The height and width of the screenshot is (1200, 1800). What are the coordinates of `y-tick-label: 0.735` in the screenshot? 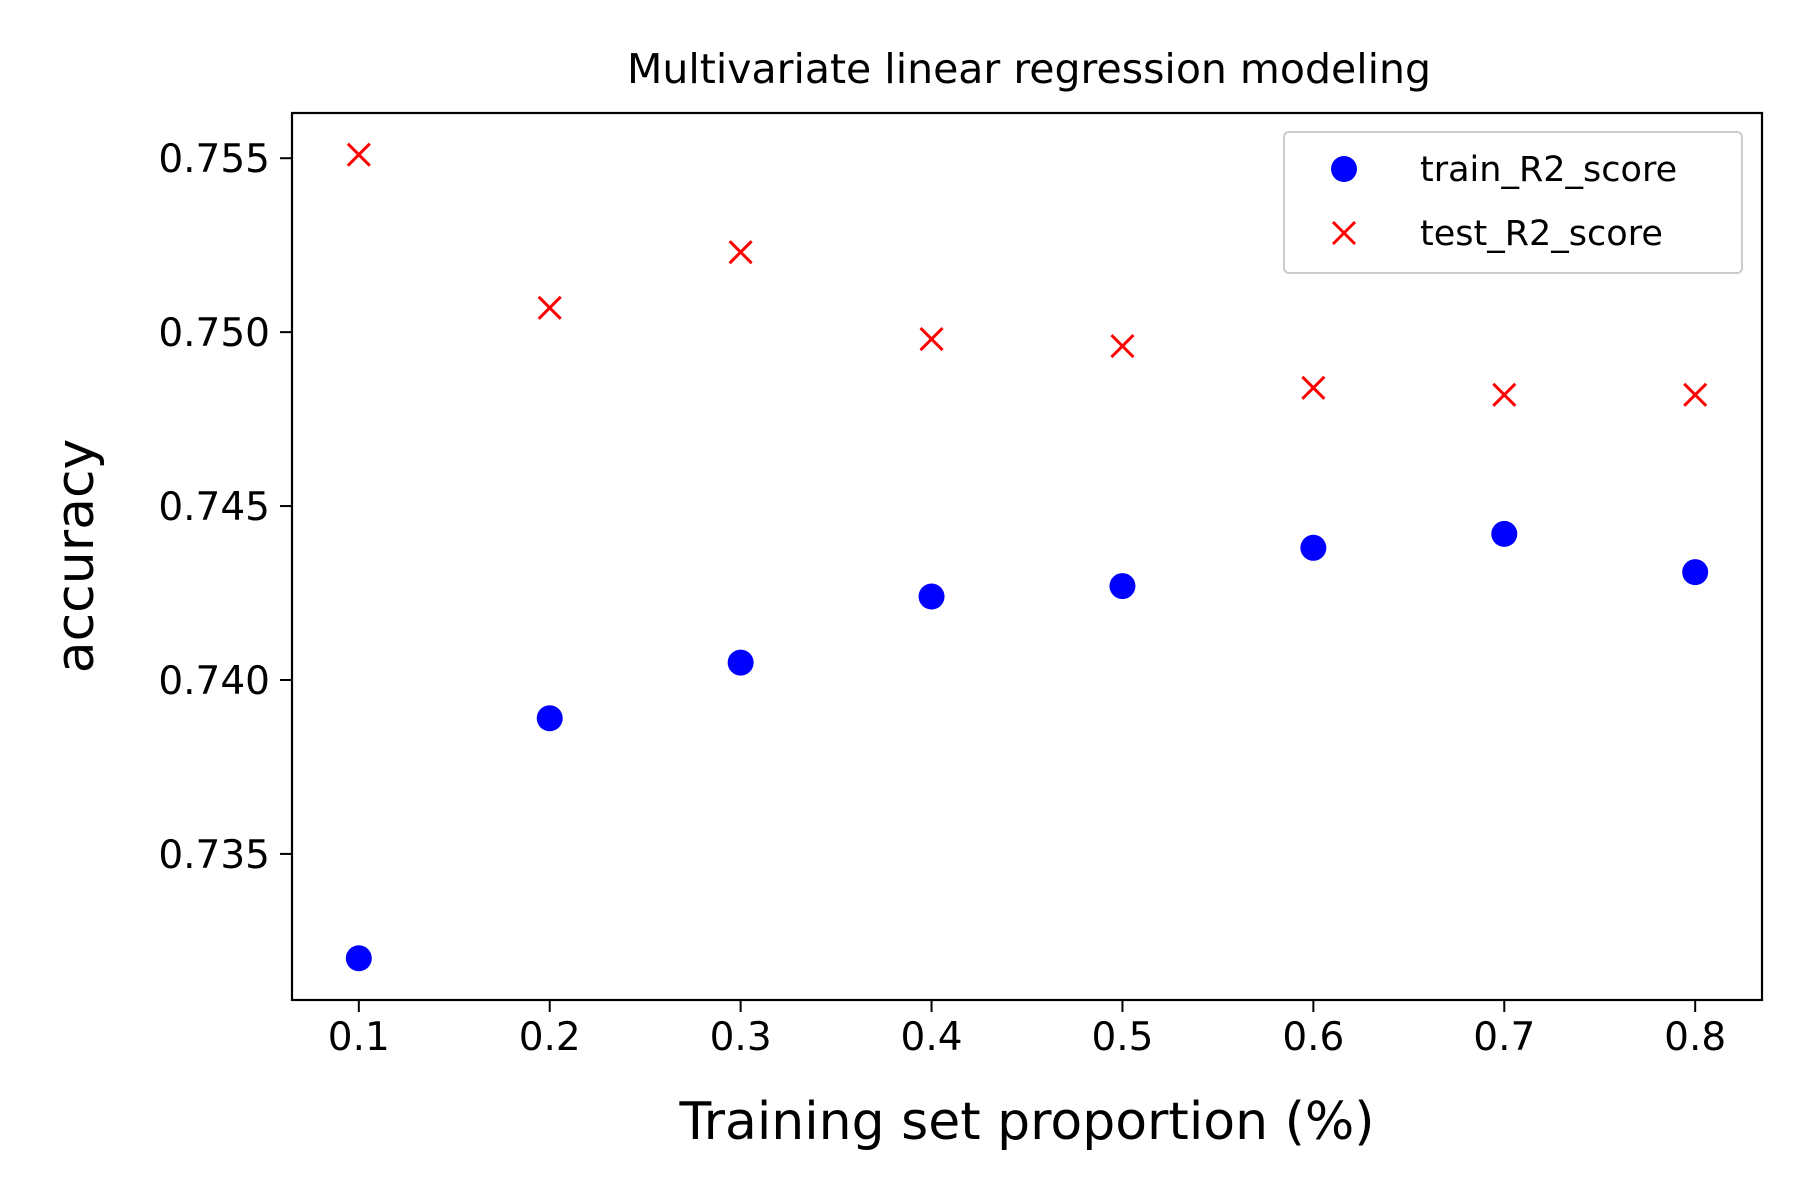 It's located at (214, 855).